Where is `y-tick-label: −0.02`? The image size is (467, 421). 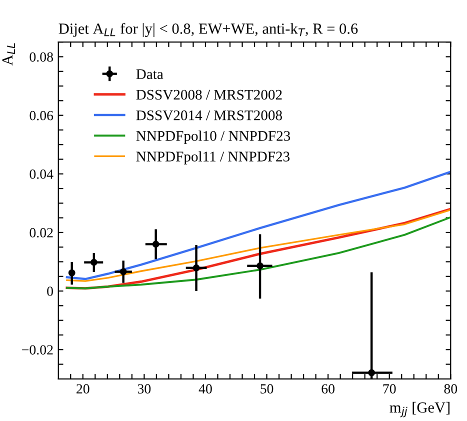
y-tick-label: −0.02 is located at coordinates (37, 350).